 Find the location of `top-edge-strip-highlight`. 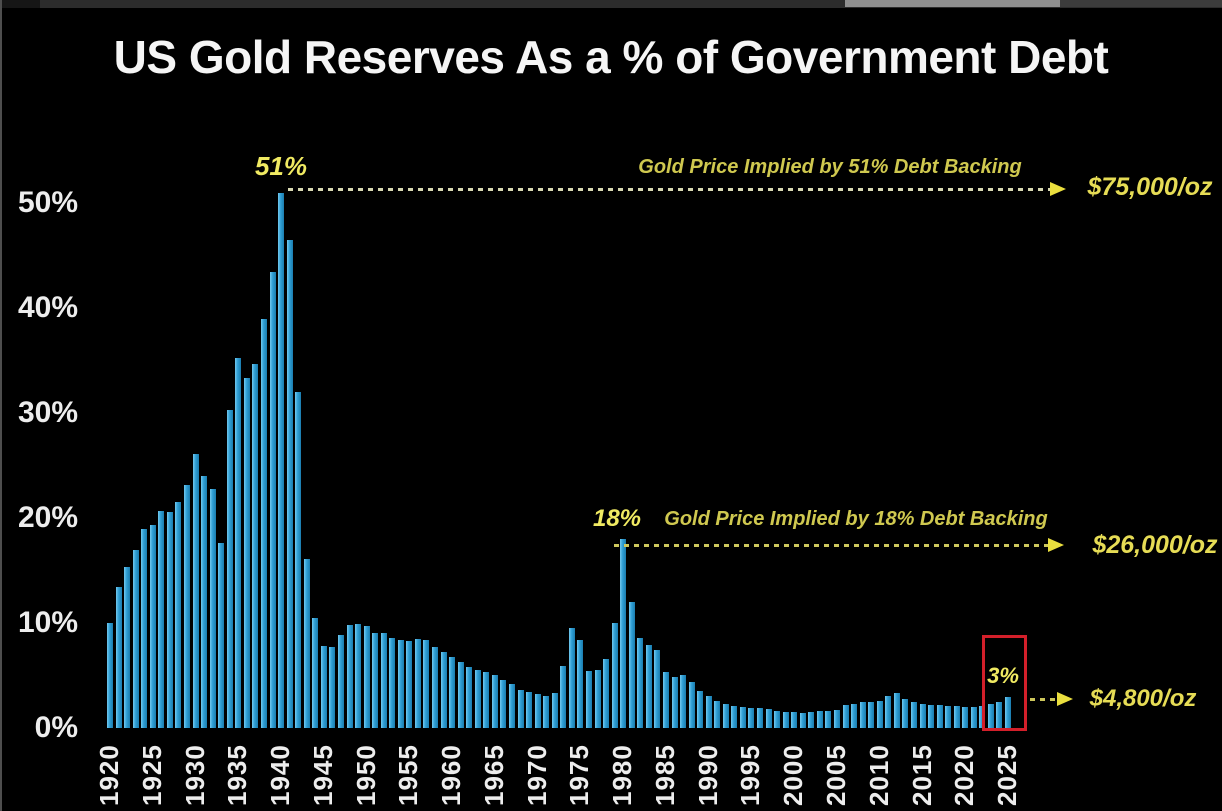

top-edge-strip-highlight is located at coordinates (952, 3).